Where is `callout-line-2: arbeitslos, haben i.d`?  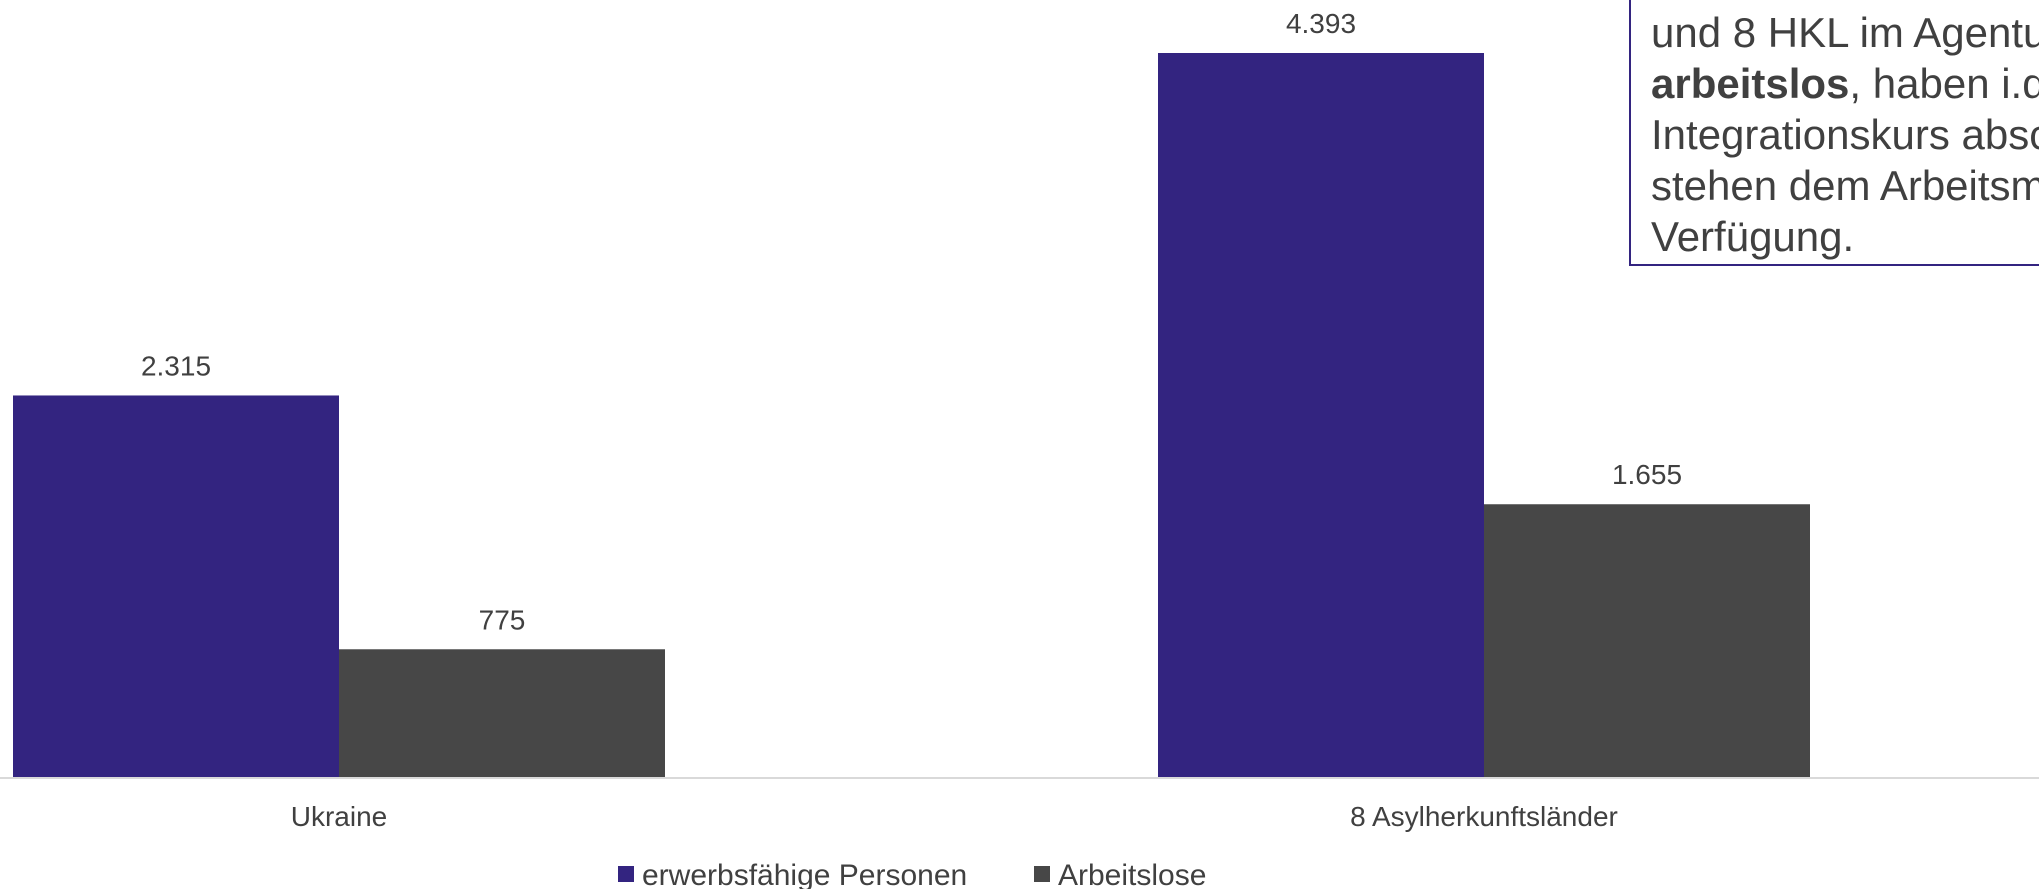 callout-line-2: arbeitslos, haben i.d is located at coordinates (1845, 83).